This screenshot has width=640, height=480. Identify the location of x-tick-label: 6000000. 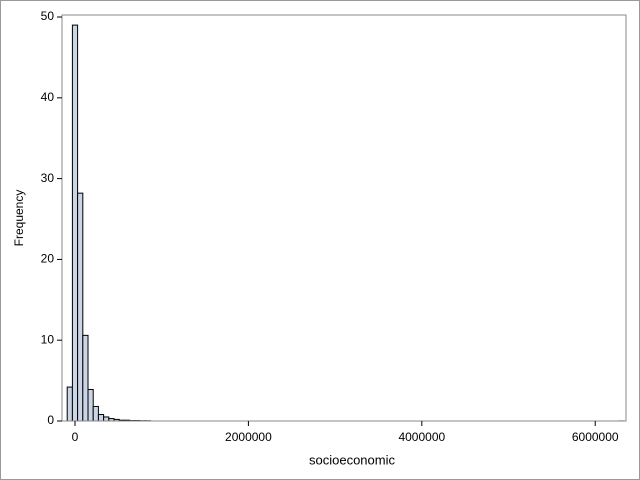
(595, 437).